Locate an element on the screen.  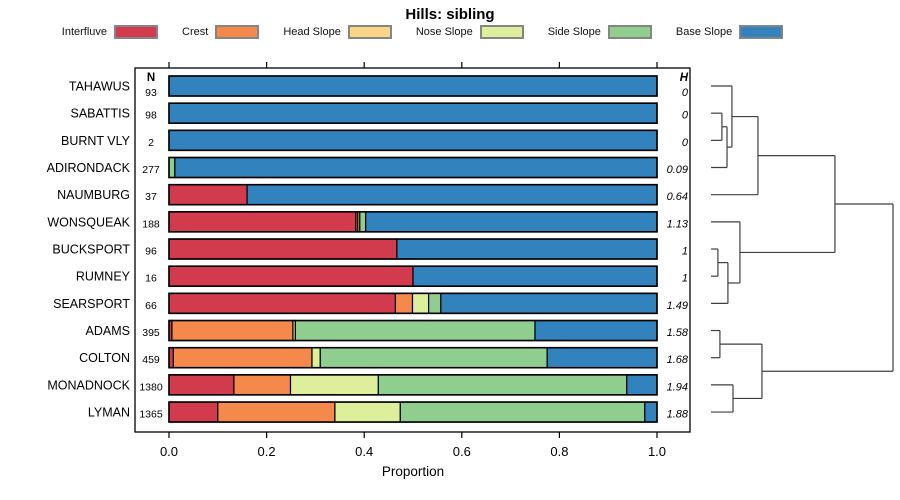
legend-swatch-side-slope is located at coordinates (629, 32).